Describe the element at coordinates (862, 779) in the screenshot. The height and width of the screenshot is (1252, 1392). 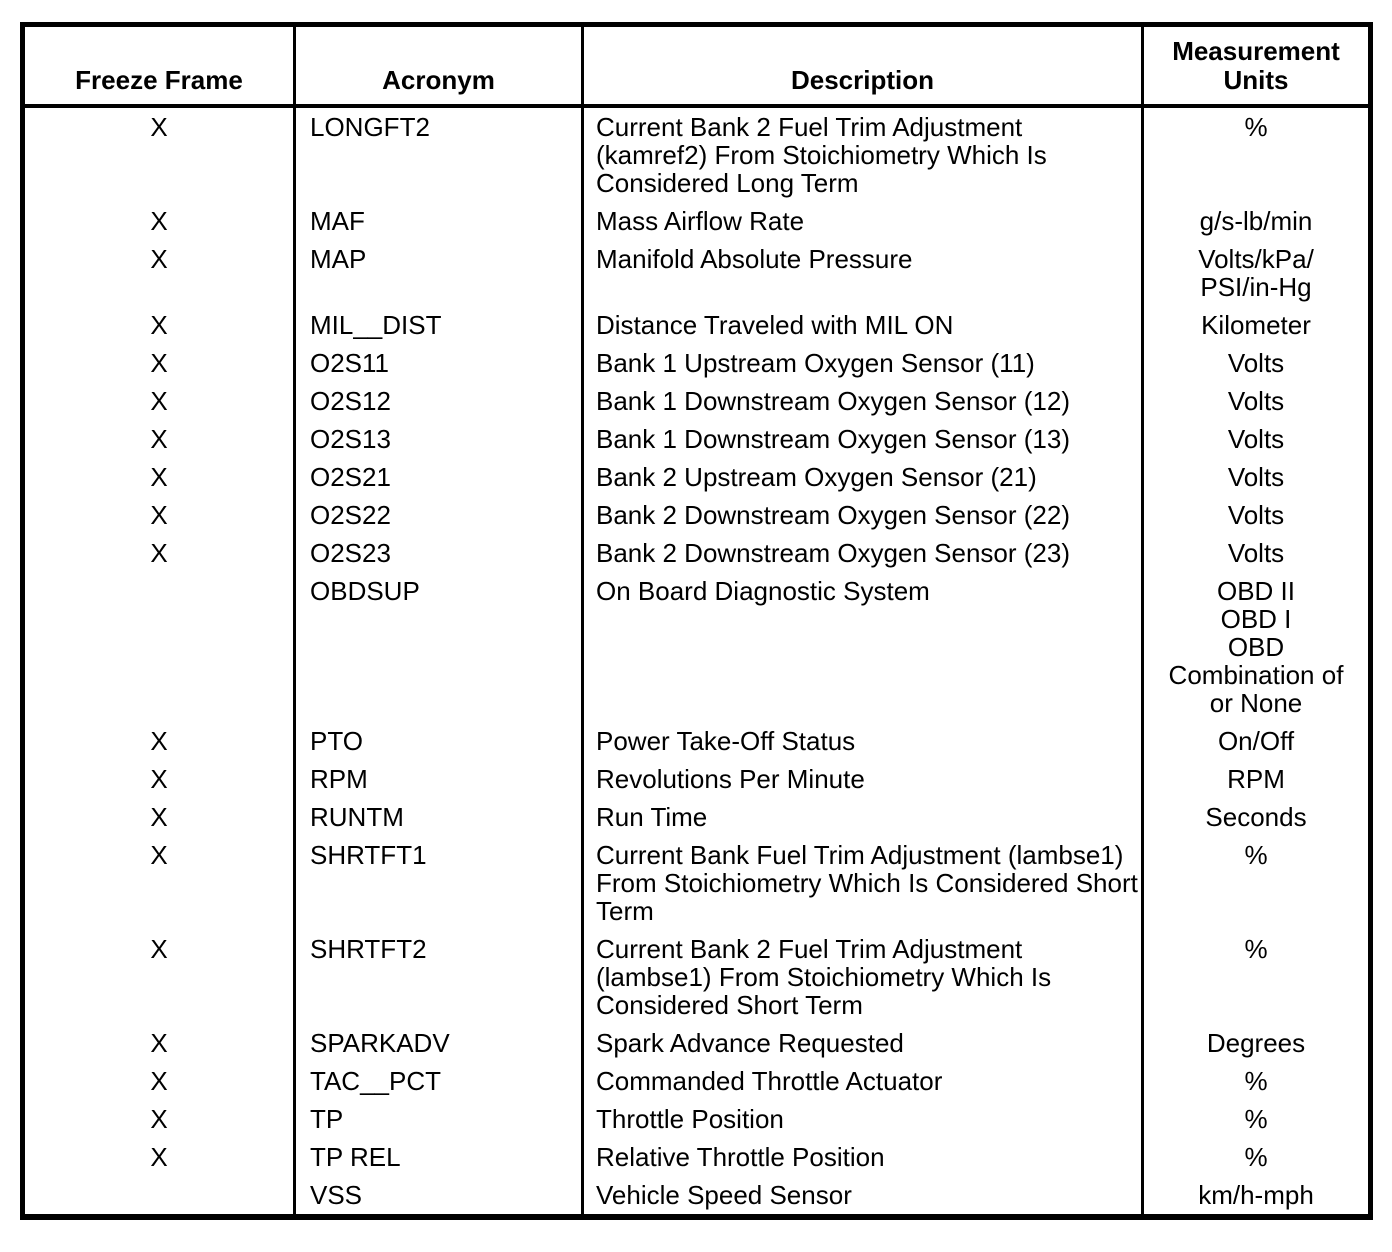
I see `description-cell: Revolutions Per Minute` at that location.